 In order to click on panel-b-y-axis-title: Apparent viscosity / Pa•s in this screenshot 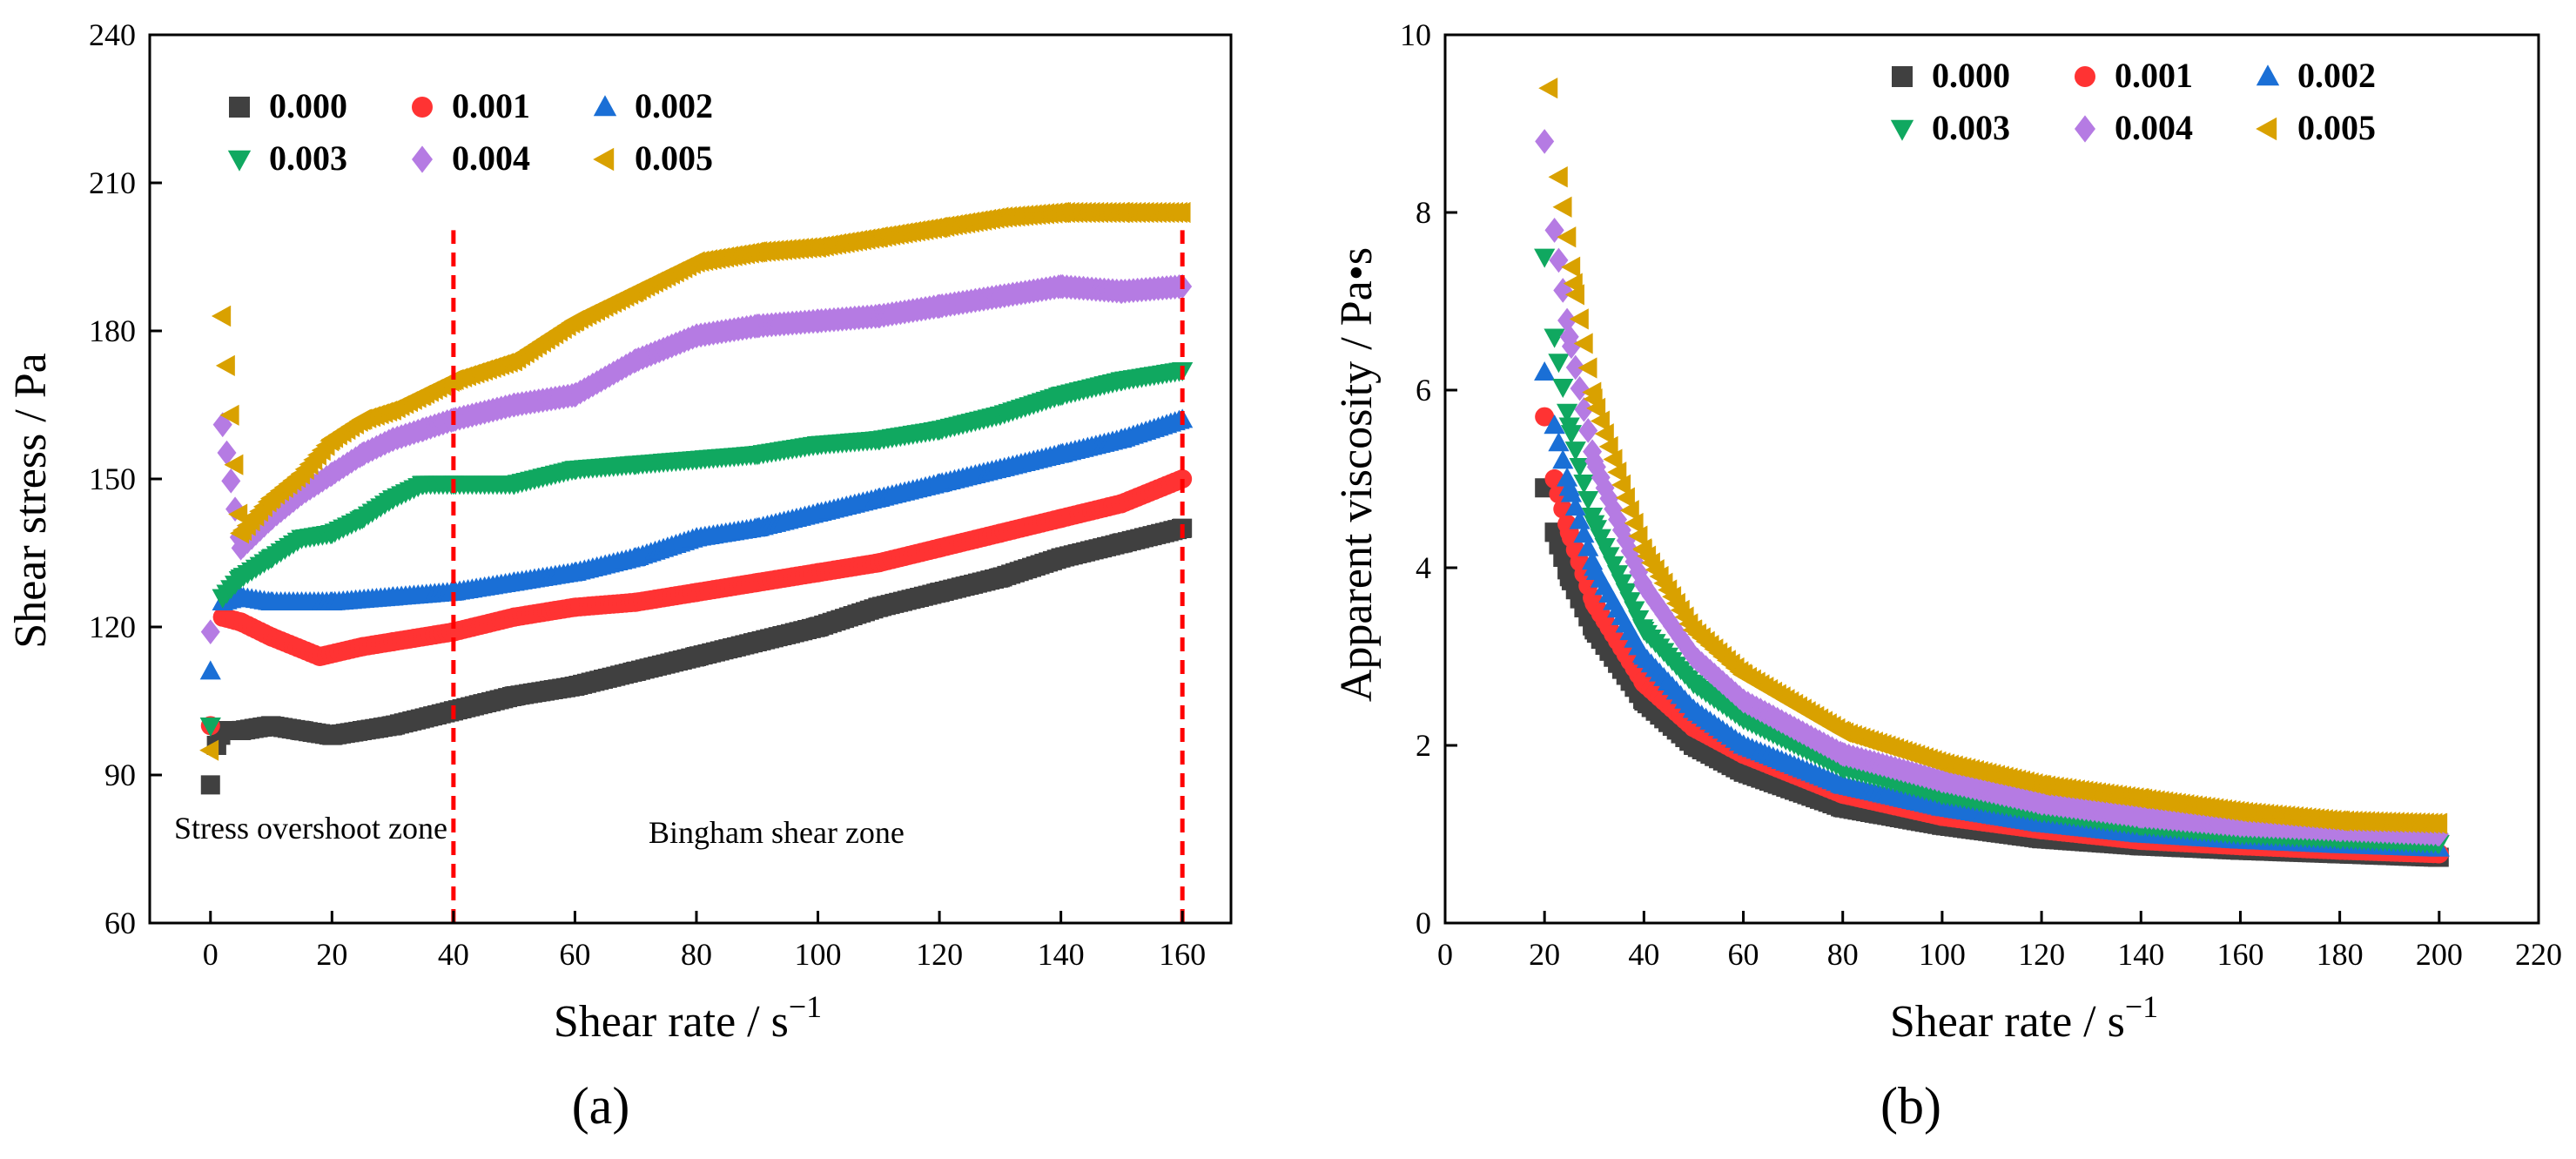, I will do `click(1357, 474)`.